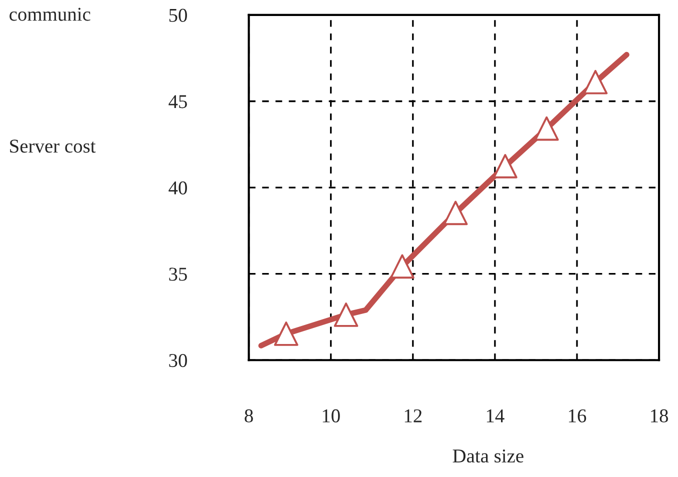 The width and height of the screenshot is (678, 477). What do you see at coordinates (178, 15) in the screenshot?
I see `y-tick-label: 50` at bounding box center [178, 15].